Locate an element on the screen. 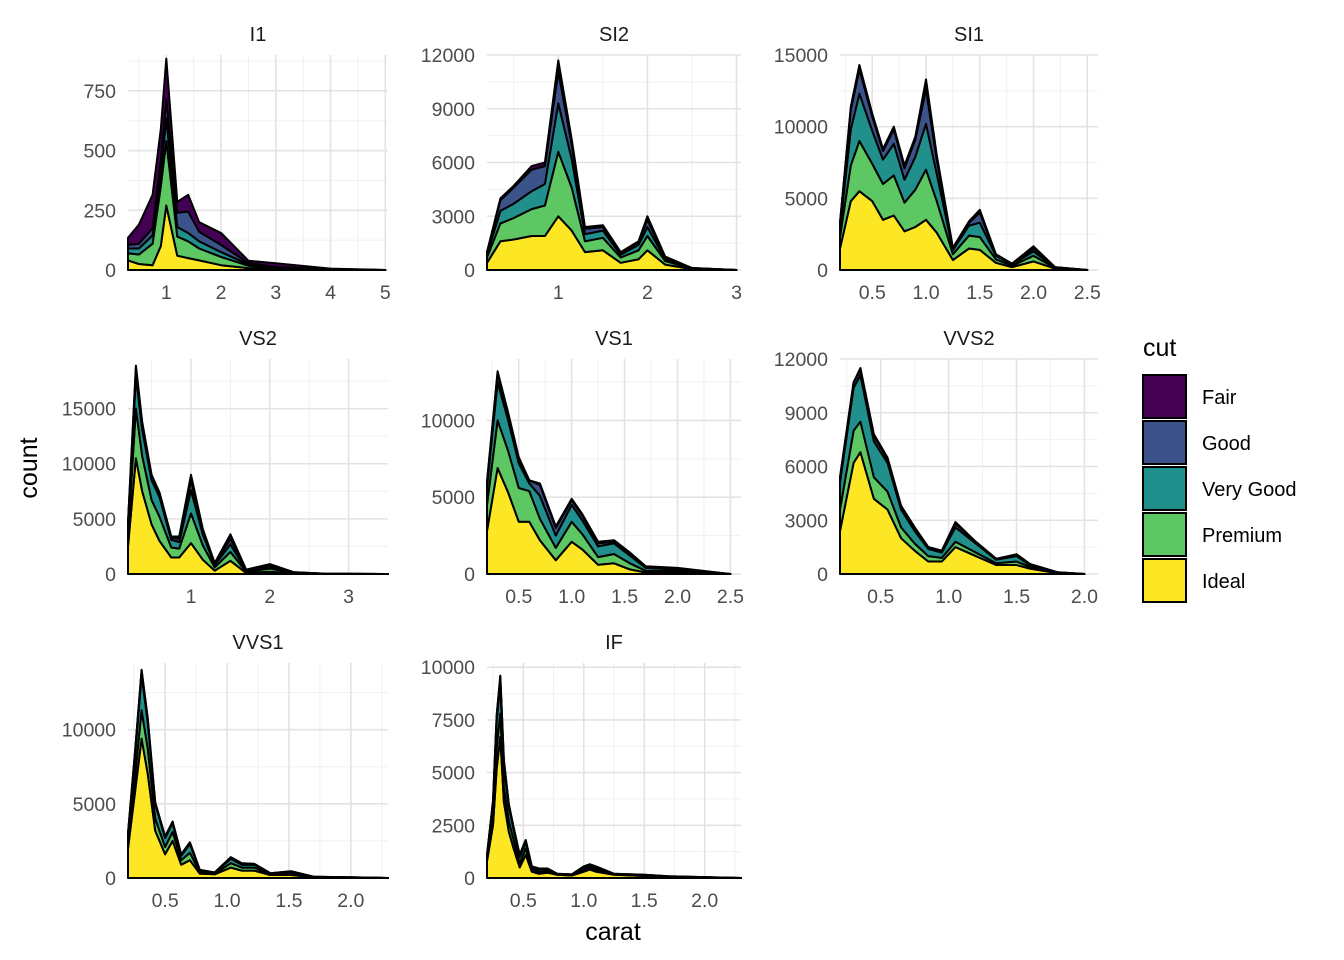 Image resolution: width=1344 pixels, height=960 pixels. y-tick-label: 750 is located at coordinates (99, 92).